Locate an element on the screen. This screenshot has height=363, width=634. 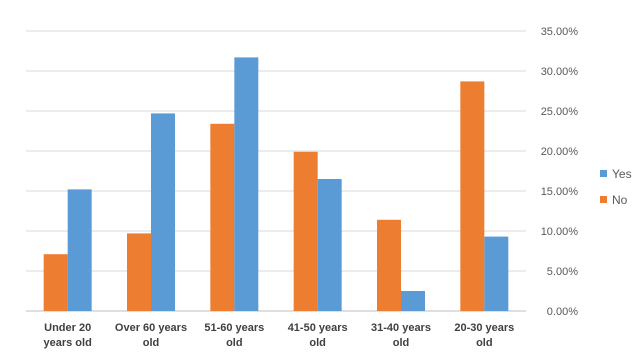
y-tick-label: 35.00% is located at coordinates (560, 32).